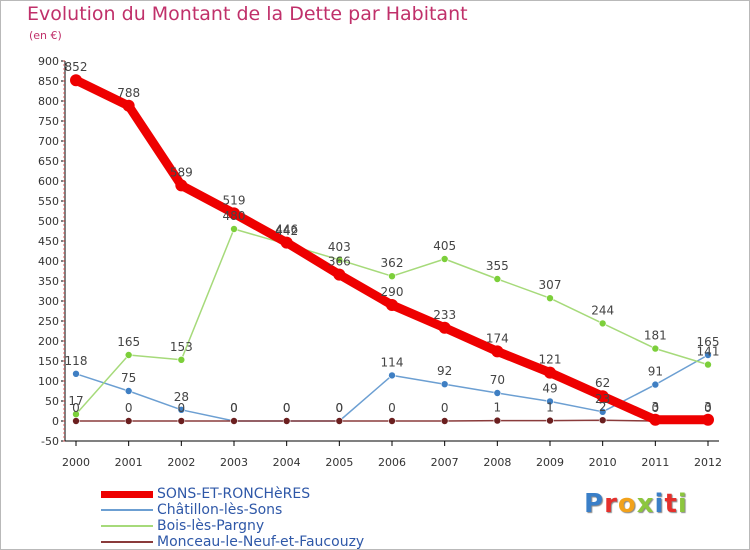 The image size is (750, 550). I want to click on y-tick-label: 750, so click(48, 121).